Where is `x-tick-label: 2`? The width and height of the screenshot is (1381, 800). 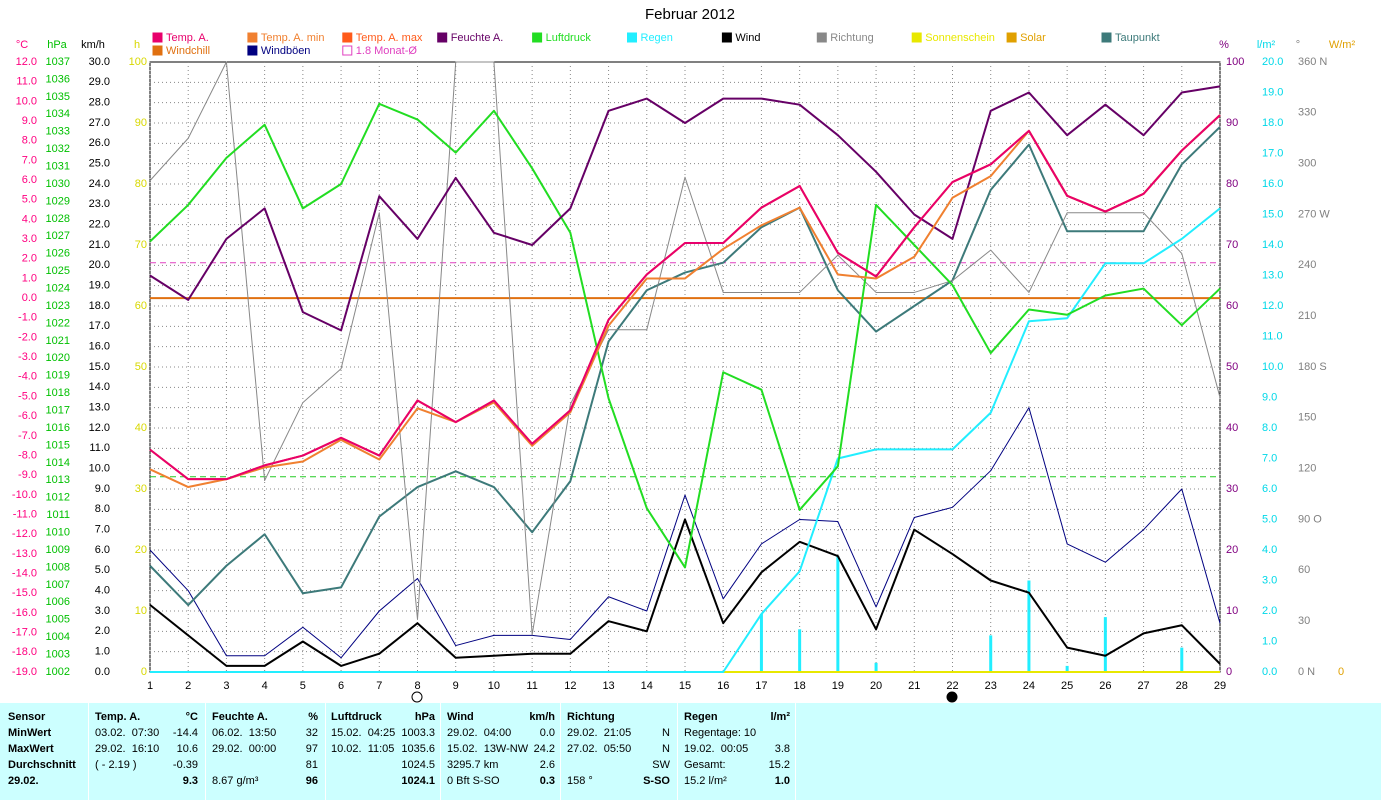 x-tick-label: 2 is located at coordinates (188, 686).